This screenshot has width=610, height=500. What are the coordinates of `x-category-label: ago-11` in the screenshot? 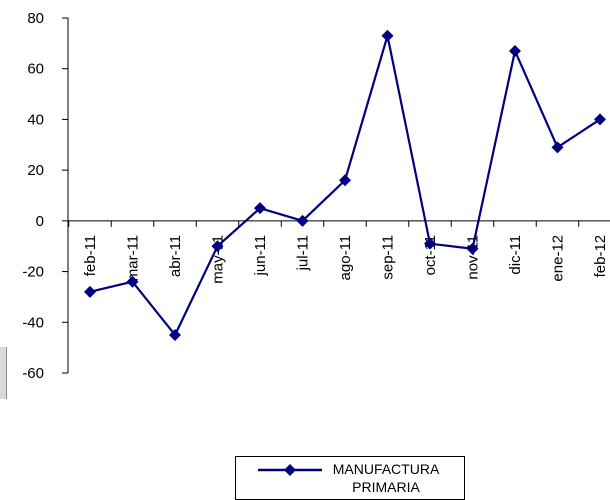 It's located at (345, 258).